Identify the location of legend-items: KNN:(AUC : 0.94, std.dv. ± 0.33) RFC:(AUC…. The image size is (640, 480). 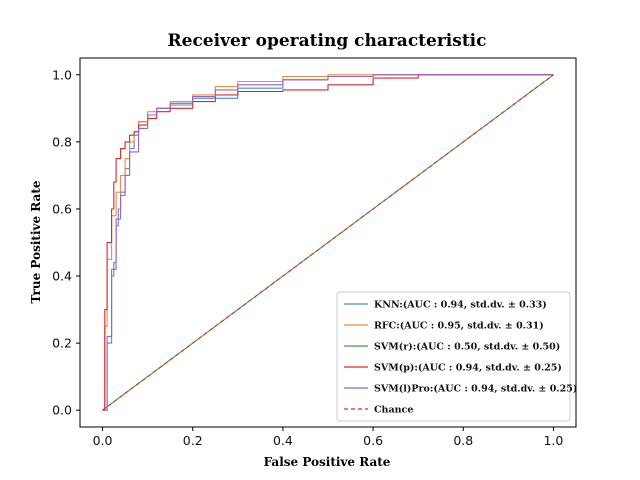
(460, 358).